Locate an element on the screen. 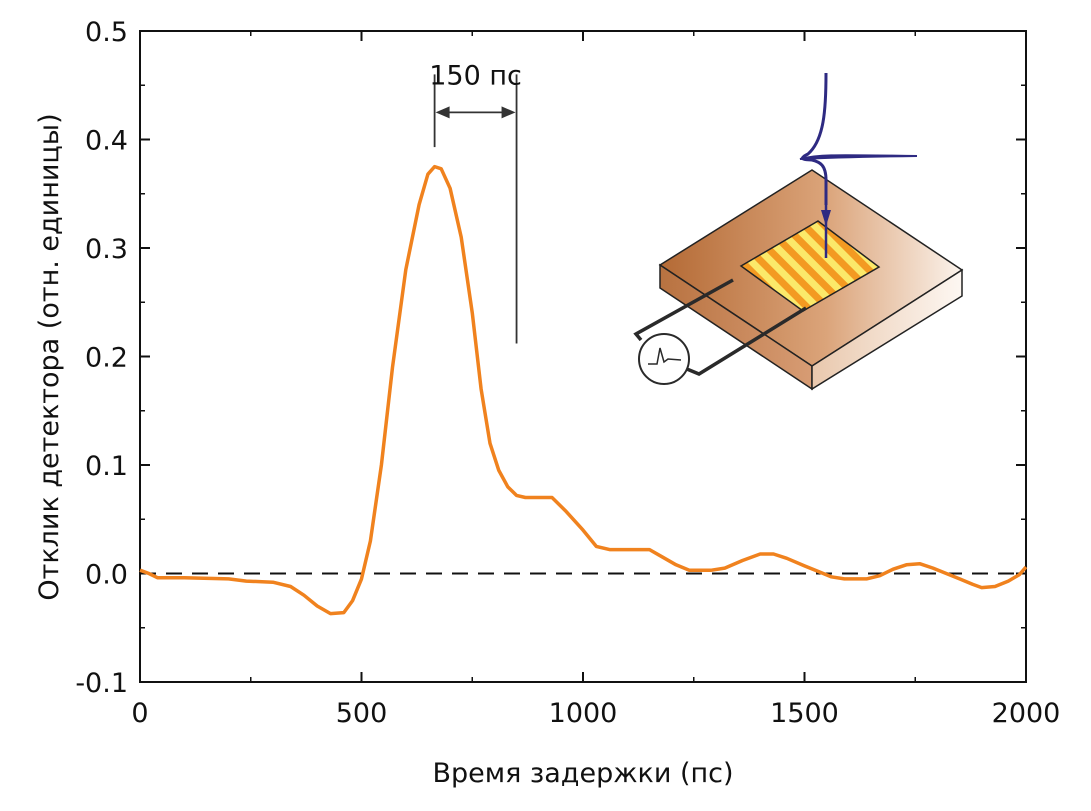 The height and width of the screenshot is (811, 1091). pulse-arrowhead-icon is located at coordinates (826, 218).